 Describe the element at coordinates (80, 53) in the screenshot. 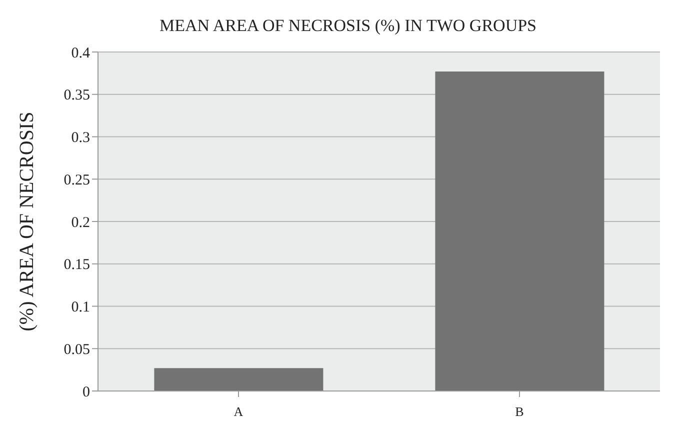

I see `y-tick-label: 0.4` at that location.